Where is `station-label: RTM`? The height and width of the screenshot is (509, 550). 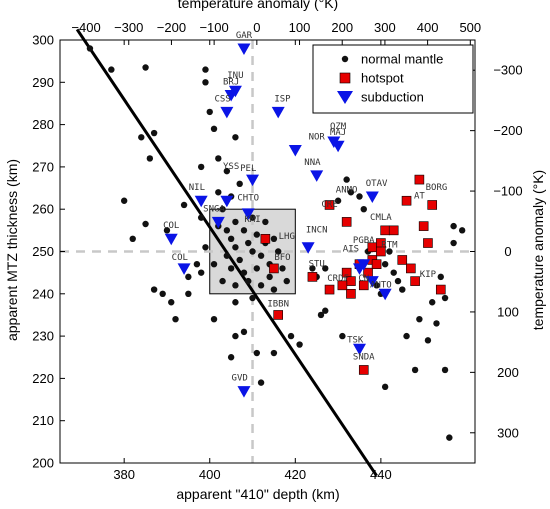 station-label: RTM is located at coordinates (389, 245).